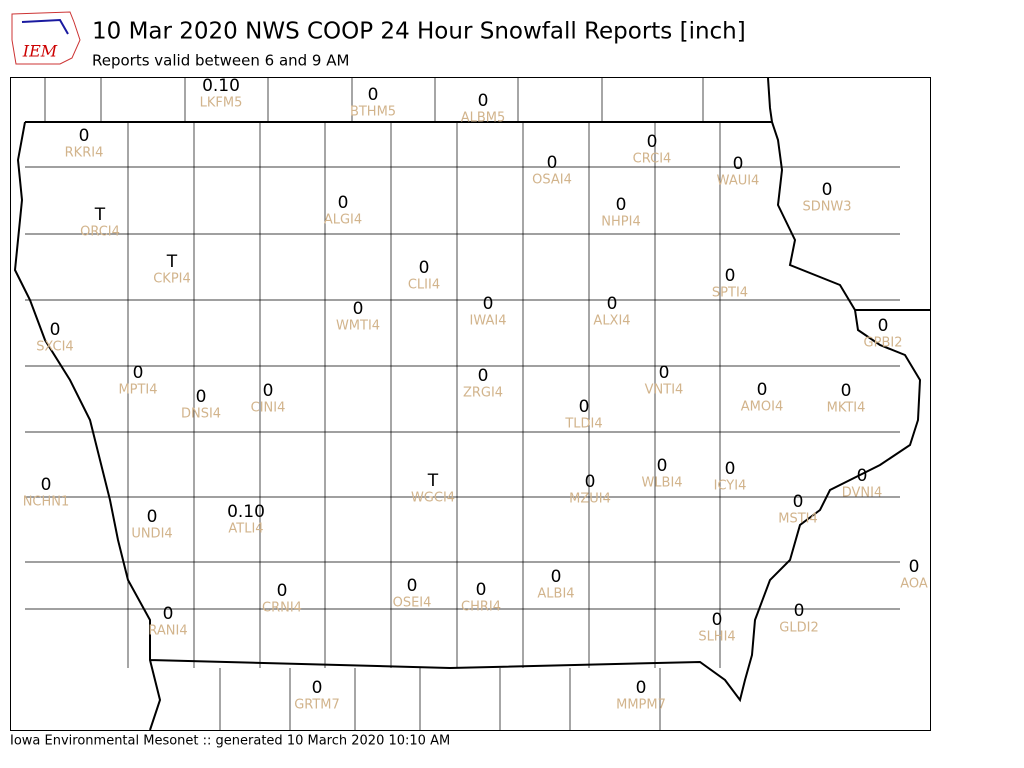 Image resolution: width=1024 pixels, height=768 pixels. What do you see at coordinates (552, 180) in the screenshot?
I see `station-id: OSAI4` at bounding box center [552, 180].